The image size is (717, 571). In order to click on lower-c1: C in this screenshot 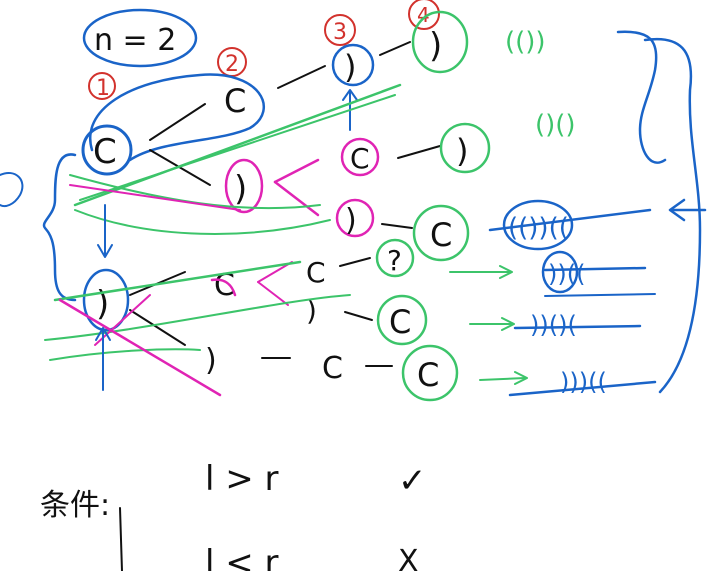, I will do `click(224, 285)`.